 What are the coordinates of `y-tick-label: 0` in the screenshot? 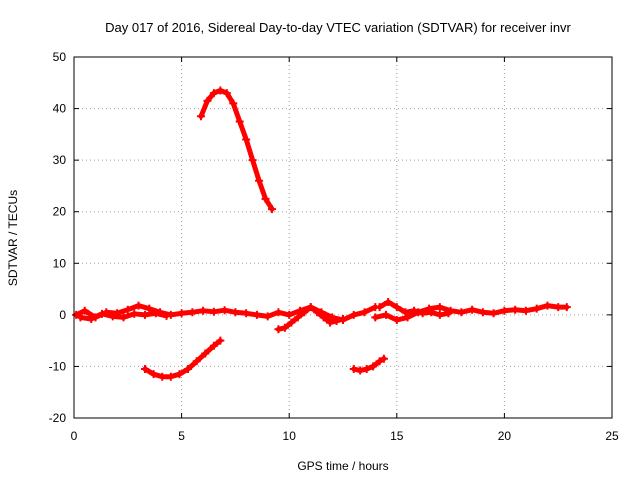 It's located at (62, 315).